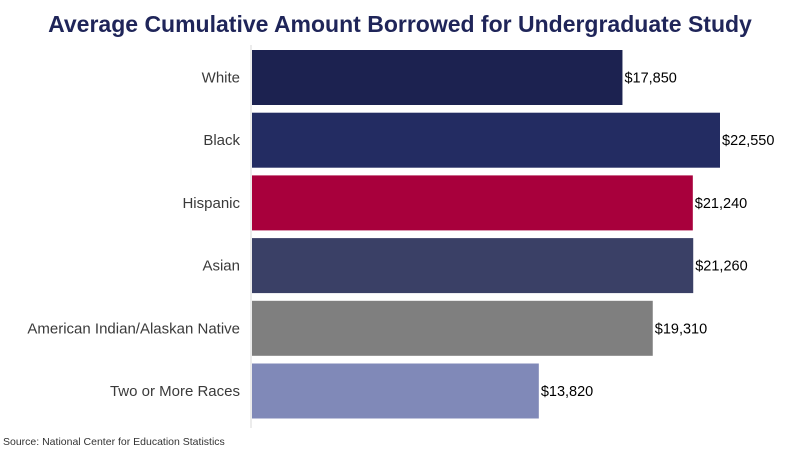 This screenshot has height=450, width=805. What do you see at coordinates (221, 266) in the screenshot?
I see `category-label: Asian` at bounding box center [221, 266].